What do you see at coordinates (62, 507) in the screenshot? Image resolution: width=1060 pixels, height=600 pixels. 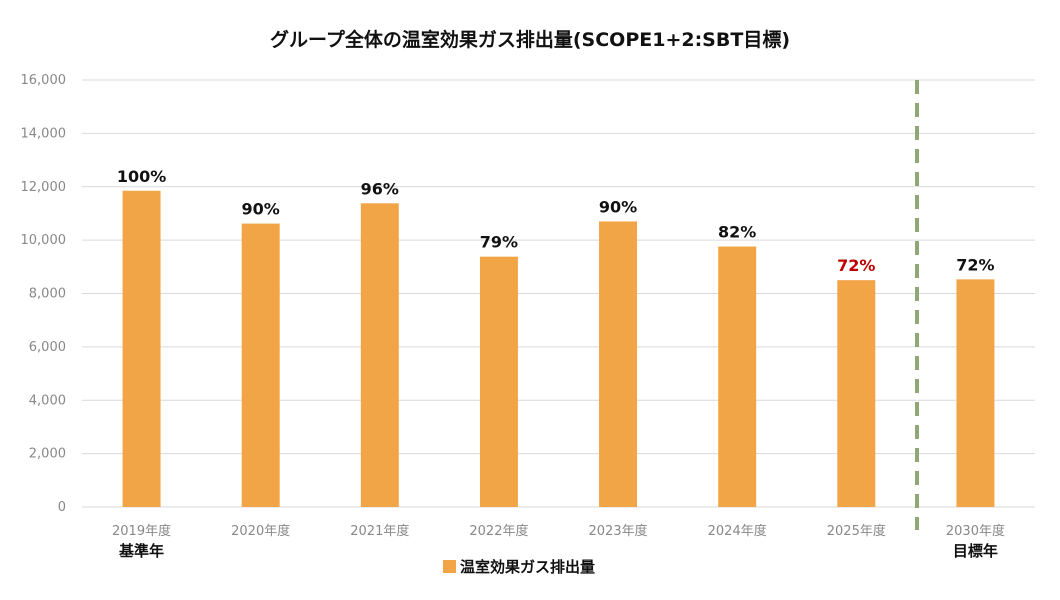 I see `y-tick-label: 0` at bounding box center [62, 507].